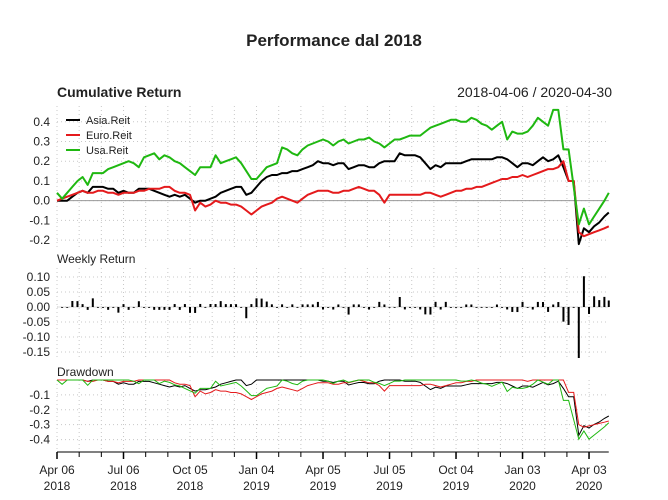 The height and width of the screenshot is (500, 668). Describe the element at coordinates (37, 337) in the screenshot. I see `weekly-y-tick-label: -0.10` at that location.